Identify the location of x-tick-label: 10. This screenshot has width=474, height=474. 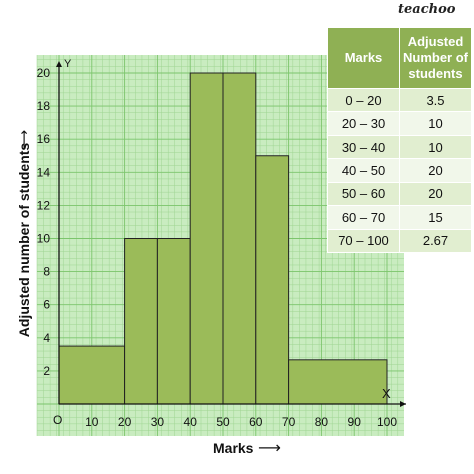
(92, 422).